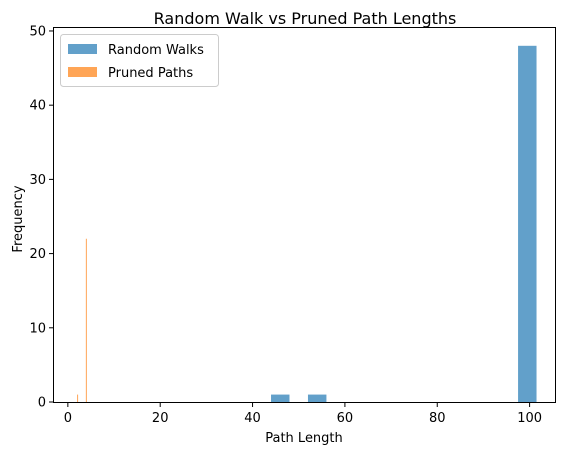 The width and height of the screenshot is (562, 455). What do you see at coordinates (68, 418) in the screenshot?
I see `x-tick-label: 0` at bounding box center [68, 418].